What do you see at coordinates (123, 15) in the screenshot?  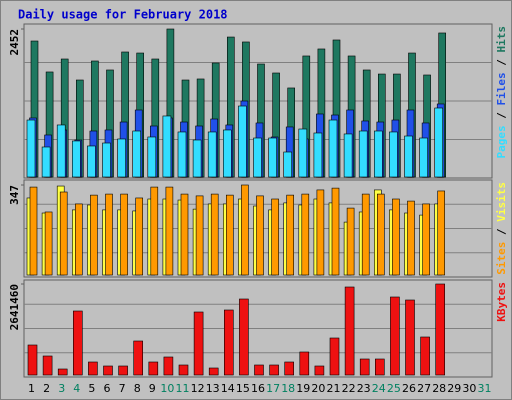 I see `chart-title: Daily usage for February 2018` at bounding box center [123, 15].